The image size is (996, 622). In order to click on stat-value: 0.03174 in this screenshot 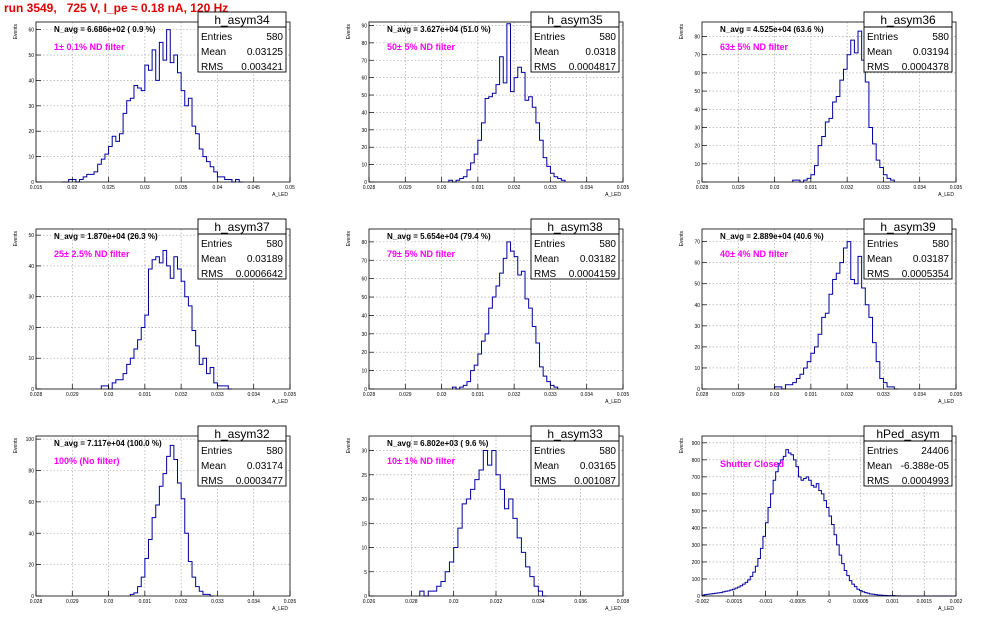, I will do `click(265, 466)`.